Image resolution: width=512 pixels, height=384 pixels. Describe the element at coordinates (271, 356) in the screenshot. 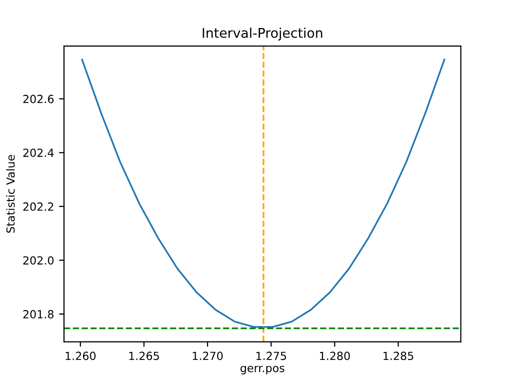

I see `x-tick-label: 1.275` at that location.